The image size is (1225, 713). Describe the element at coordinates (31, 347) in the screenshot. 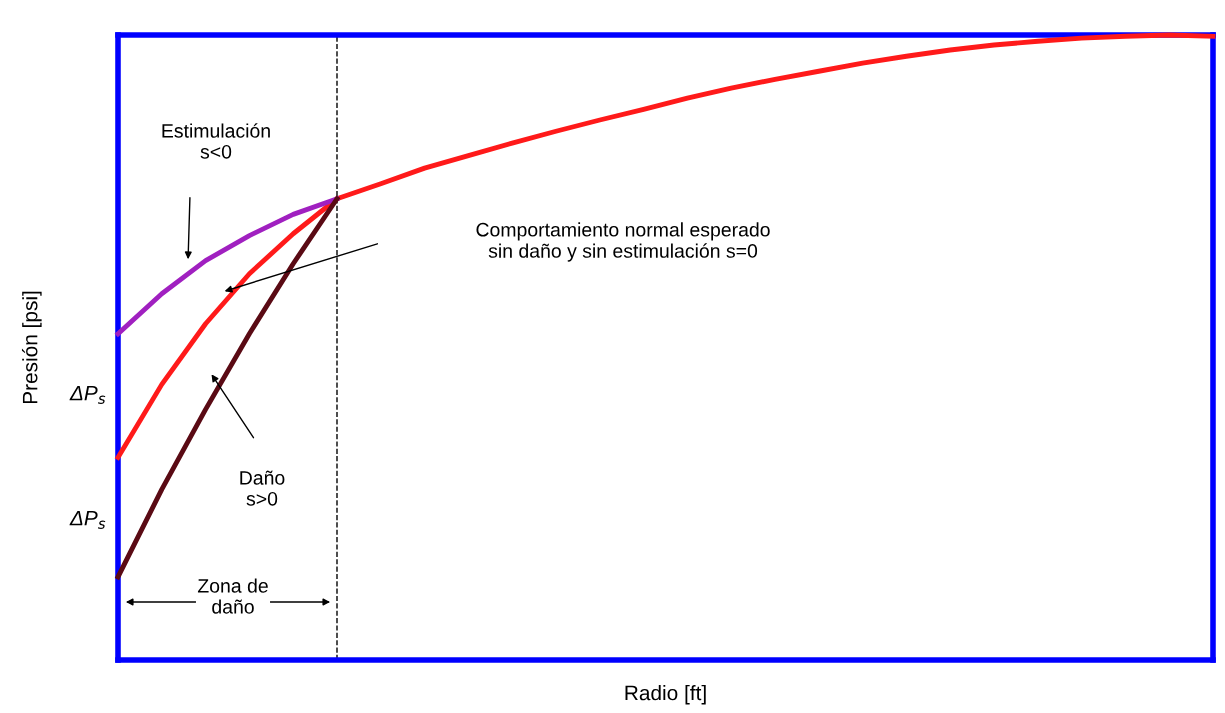

I see `y-axis-title: Presión [psi]` at that location.